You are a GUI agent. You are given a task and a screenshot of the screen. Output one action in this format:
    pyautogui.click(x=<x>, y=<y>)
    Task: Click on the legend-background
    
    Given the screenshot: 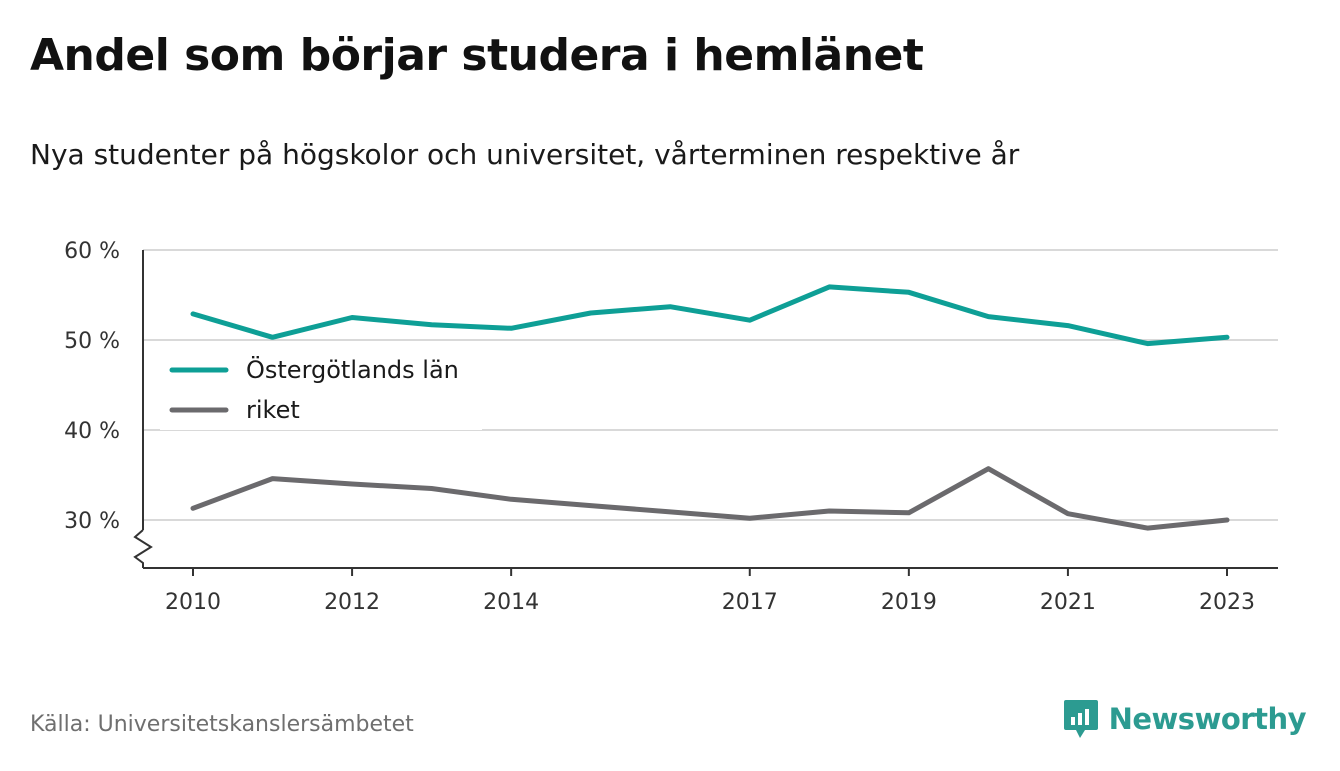 What is the action you would take?
    pyautogui.click(x=321, y=388)
    